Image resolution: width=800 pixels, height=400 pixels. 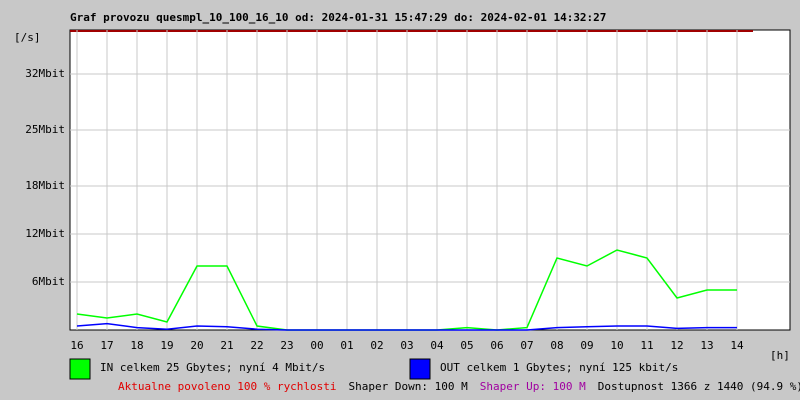 I want to click on x-tick-label: 02, so click(x=376, y=345).